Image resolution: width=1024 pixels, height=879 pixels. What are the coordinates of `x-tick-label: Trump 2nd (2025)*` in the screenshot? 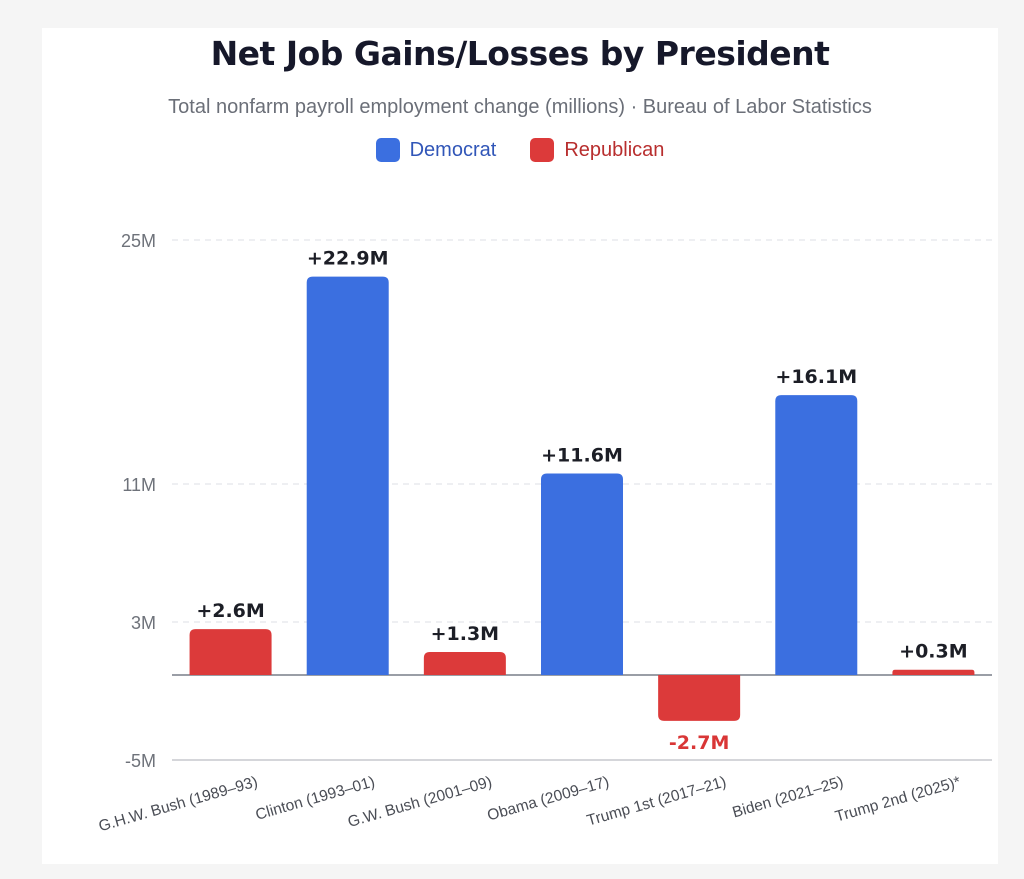 It's located at (897, 800).